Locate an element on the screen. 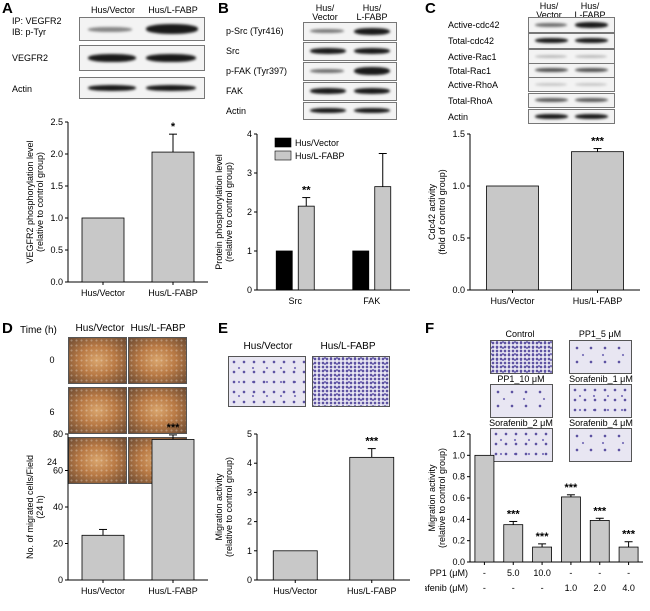 The width and height of the screenshot is (650, 611). y-tick-label: 2 is located at coordinates (249, 212).